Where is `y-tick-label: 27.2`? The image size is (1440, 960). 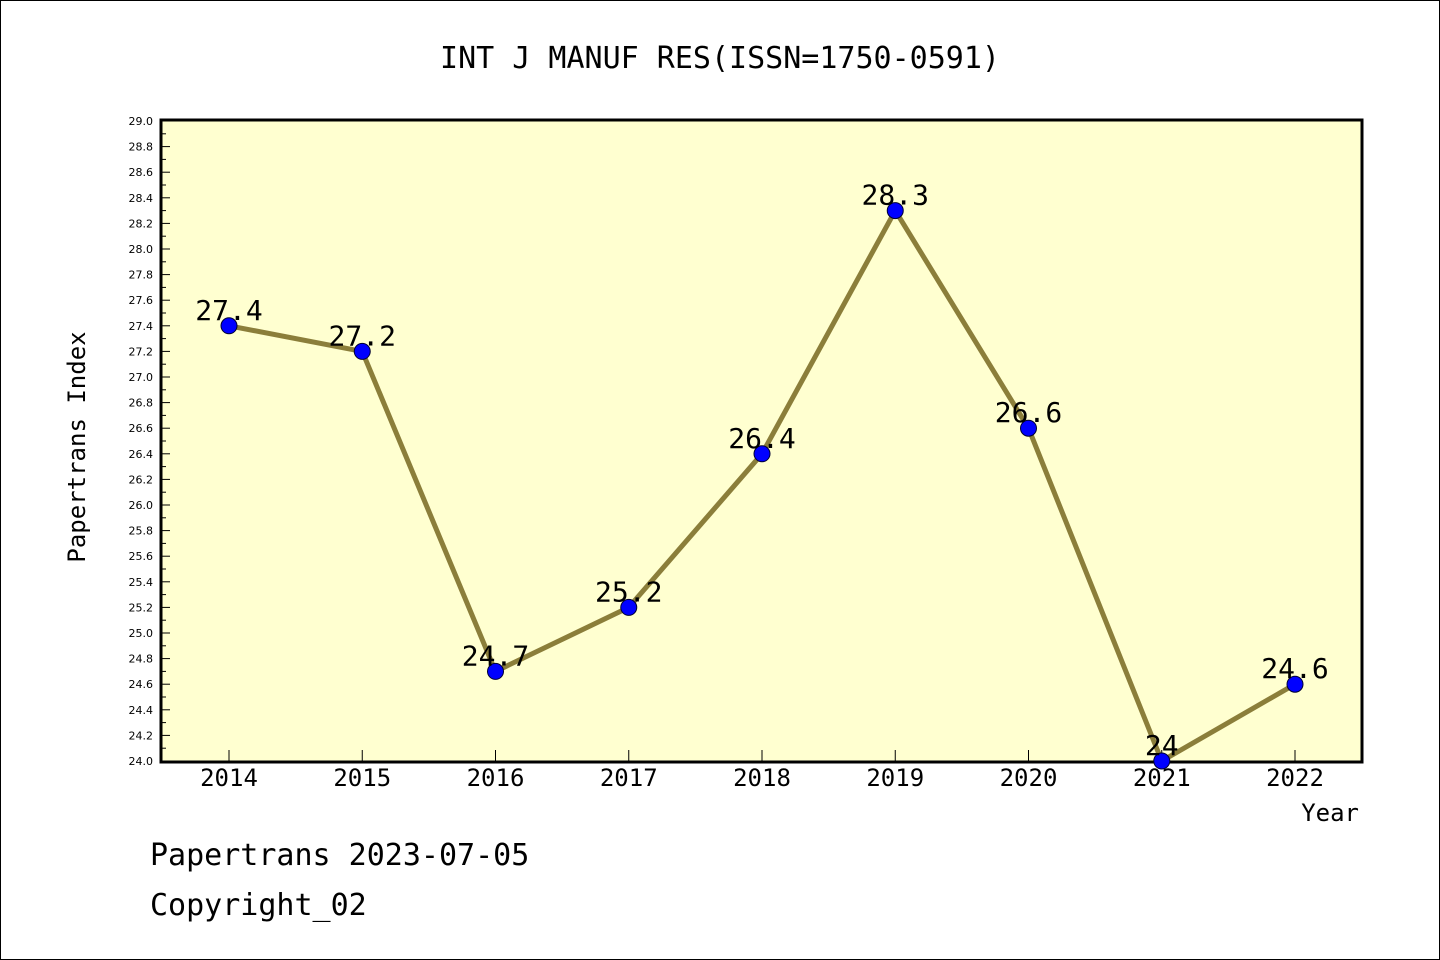
y-tick-label: 27.2 is located at coordinates (141, 351).